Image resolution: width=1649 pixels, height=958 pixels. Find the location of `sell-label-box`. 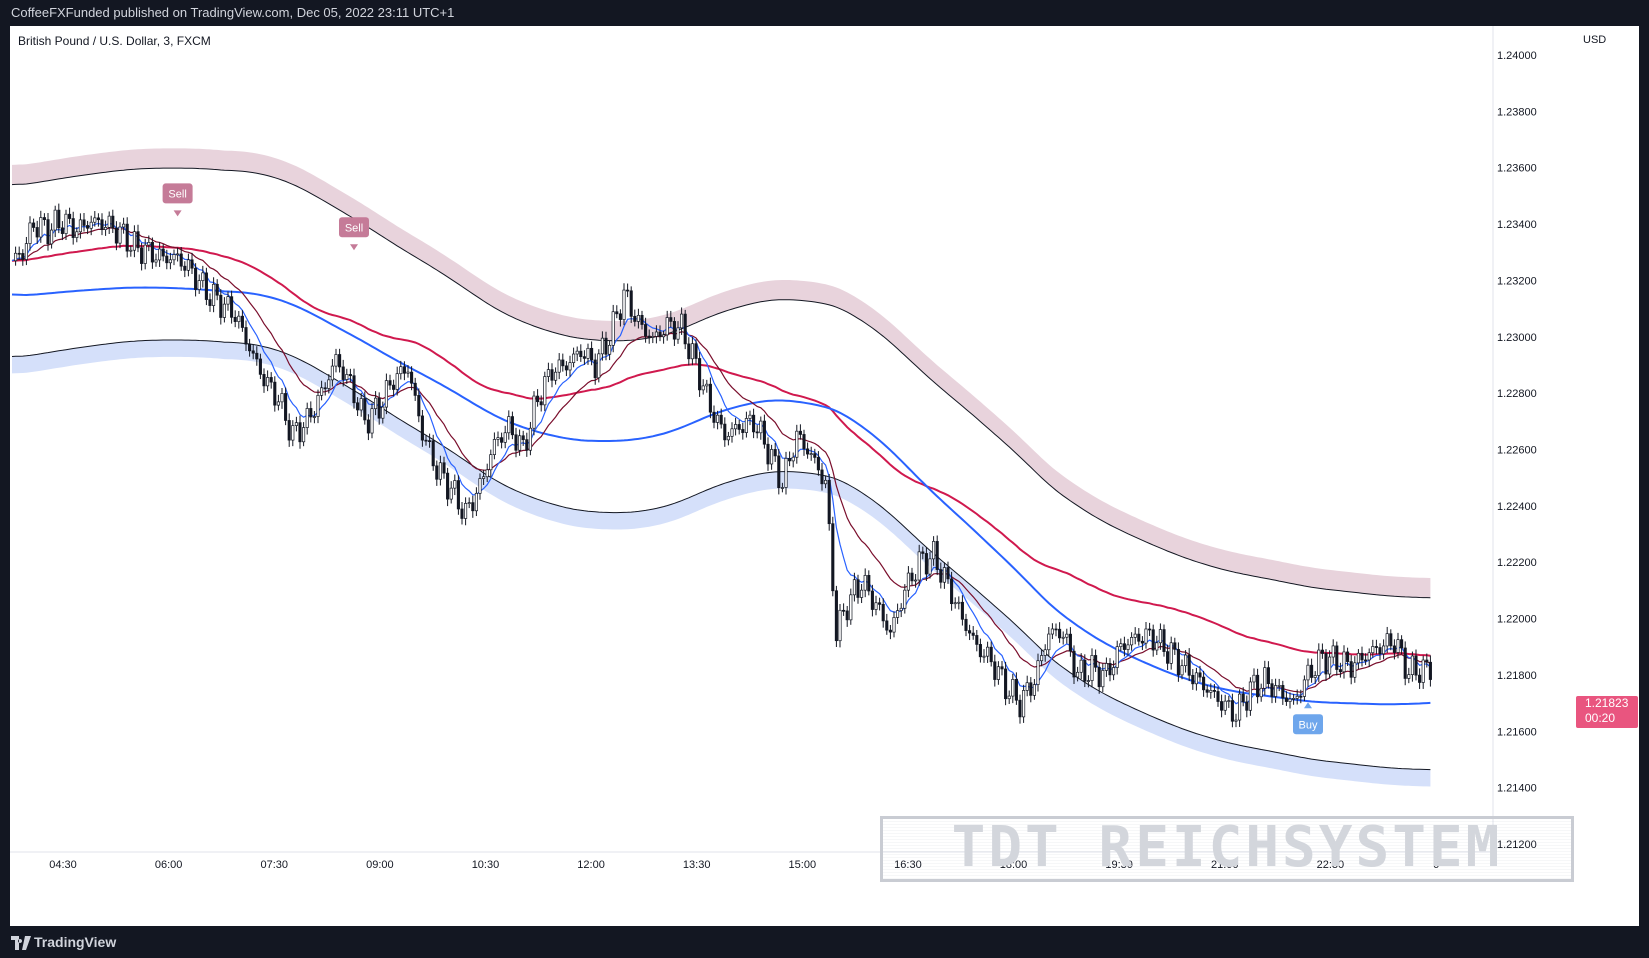

sell-label-box is located at coordinates (177, 193).